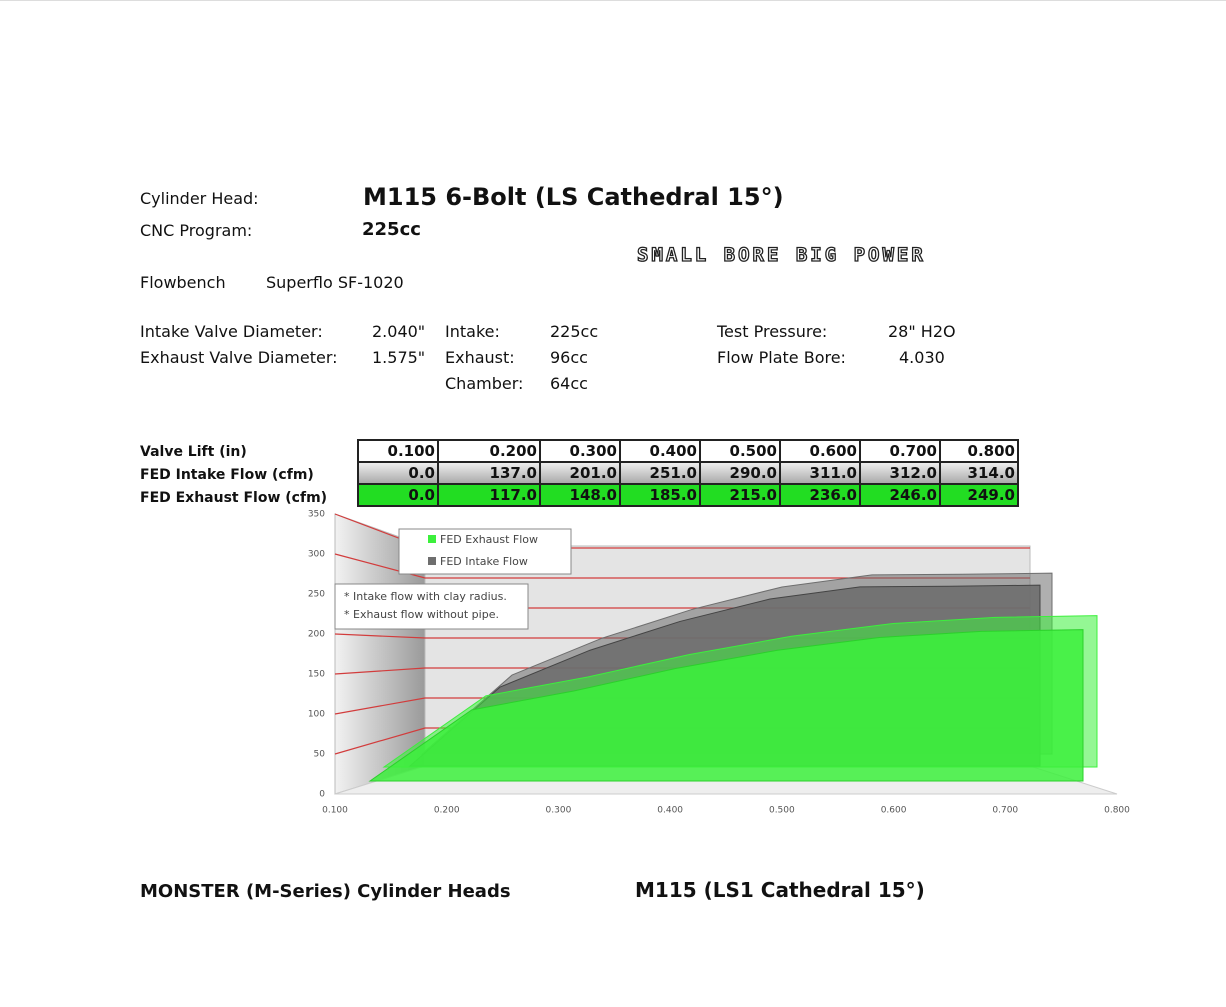  What do you see at coordinates (335, 811) in the screenshot?
I see `x-tick-label: 0.100` at bounding box center [335, 811].